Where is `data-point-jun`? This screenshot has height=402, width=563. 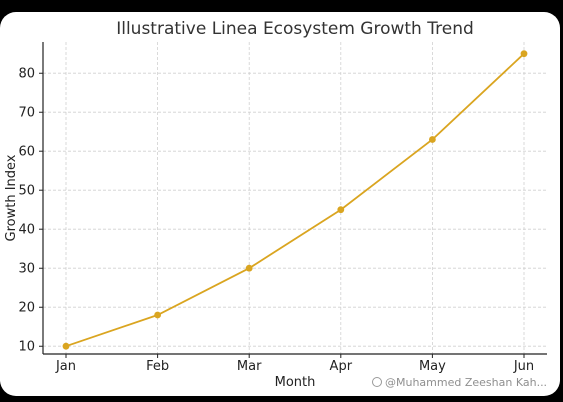
data-point-jun is located at coordinates (524, 54).